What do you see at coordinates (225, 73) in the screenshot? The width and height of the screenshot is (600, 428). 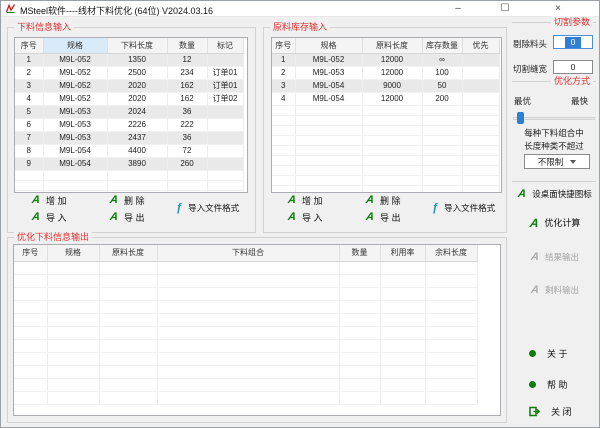 I see `cell: 订单01` at bounding box center [225, 73].